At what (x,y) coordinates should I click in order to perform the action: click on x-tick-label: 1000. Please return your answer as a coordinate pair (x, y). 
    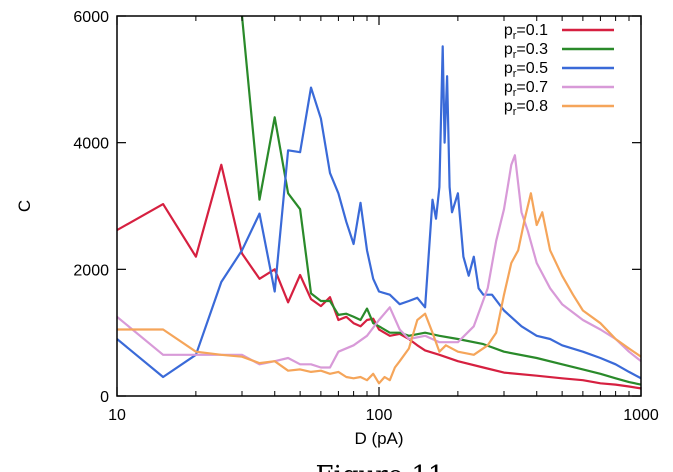
    Looking at the image, I should click on (641, 415).